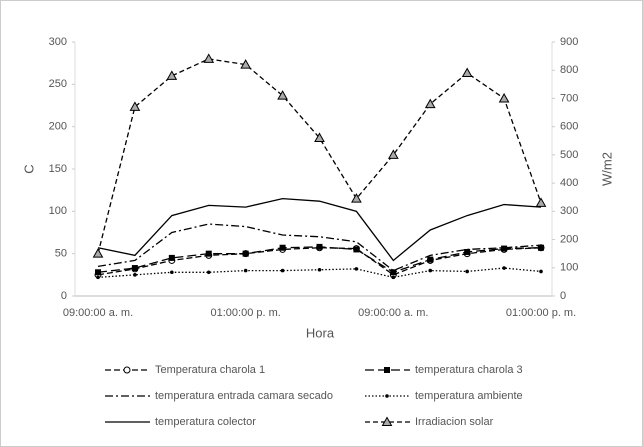 The image size is (643, 447). I want to click on legend-label: temperatura charola 3, so click(469, 370).